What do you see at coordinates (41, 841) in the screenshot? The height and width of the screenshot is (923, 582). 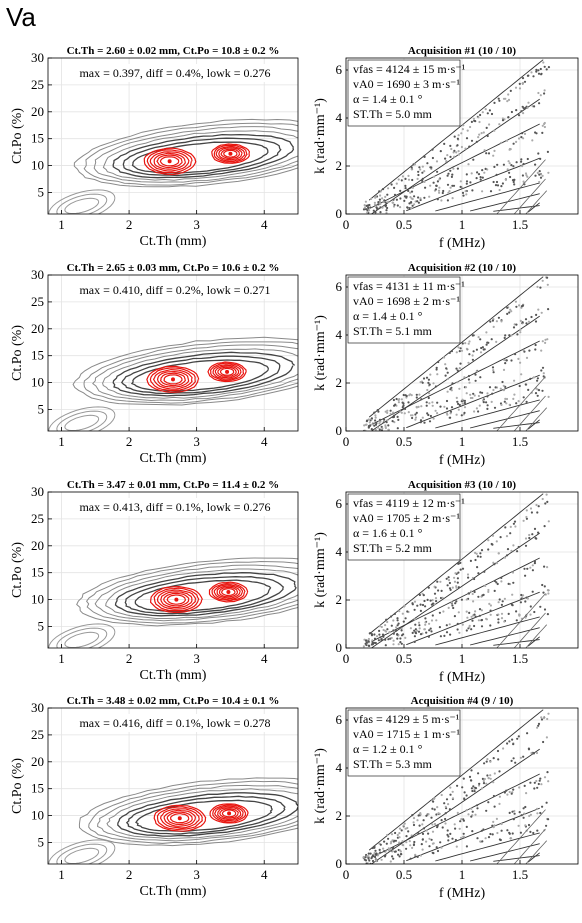 I see `y-tick-label: 5` at bounding box center [41, 841].